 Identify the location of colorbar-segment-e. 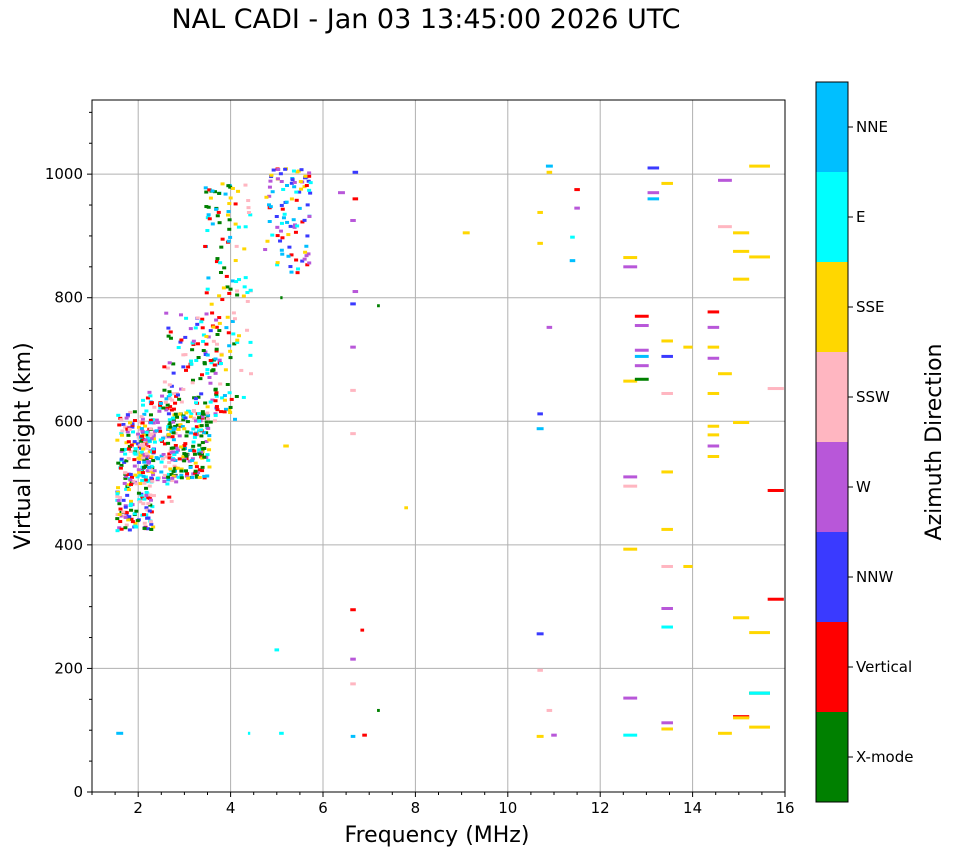
(832, 217).